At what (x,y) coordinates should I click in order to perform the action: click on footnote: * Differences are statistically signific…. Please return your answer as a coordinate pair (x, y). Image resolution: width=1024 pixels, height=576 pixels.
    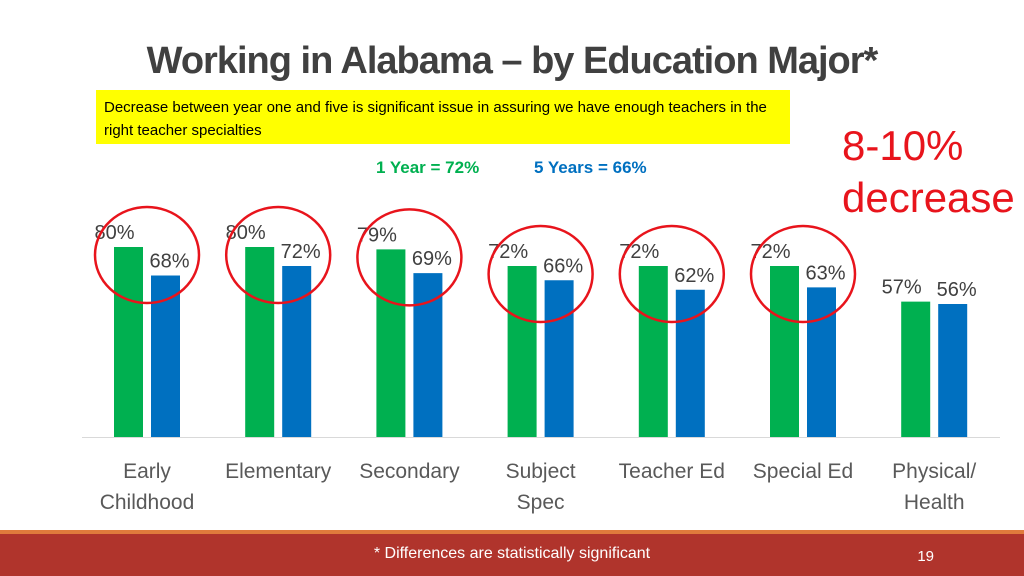
    Looking at the image, I should click on (512, 553).